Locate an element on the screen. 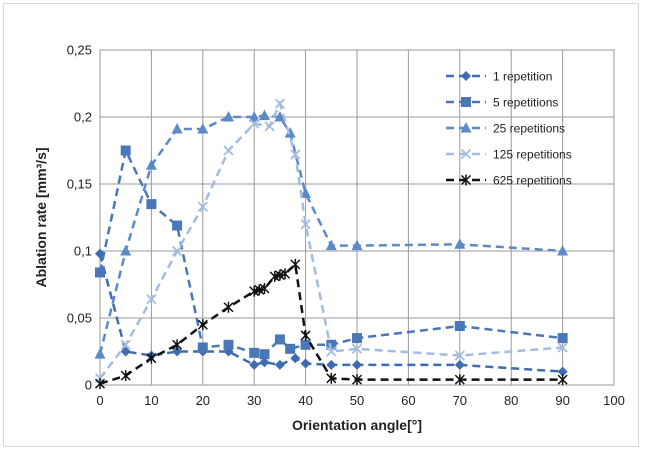 This screenshot has width=645, height=450. x-tick-label: 70 is located at coordinates (460, 400).